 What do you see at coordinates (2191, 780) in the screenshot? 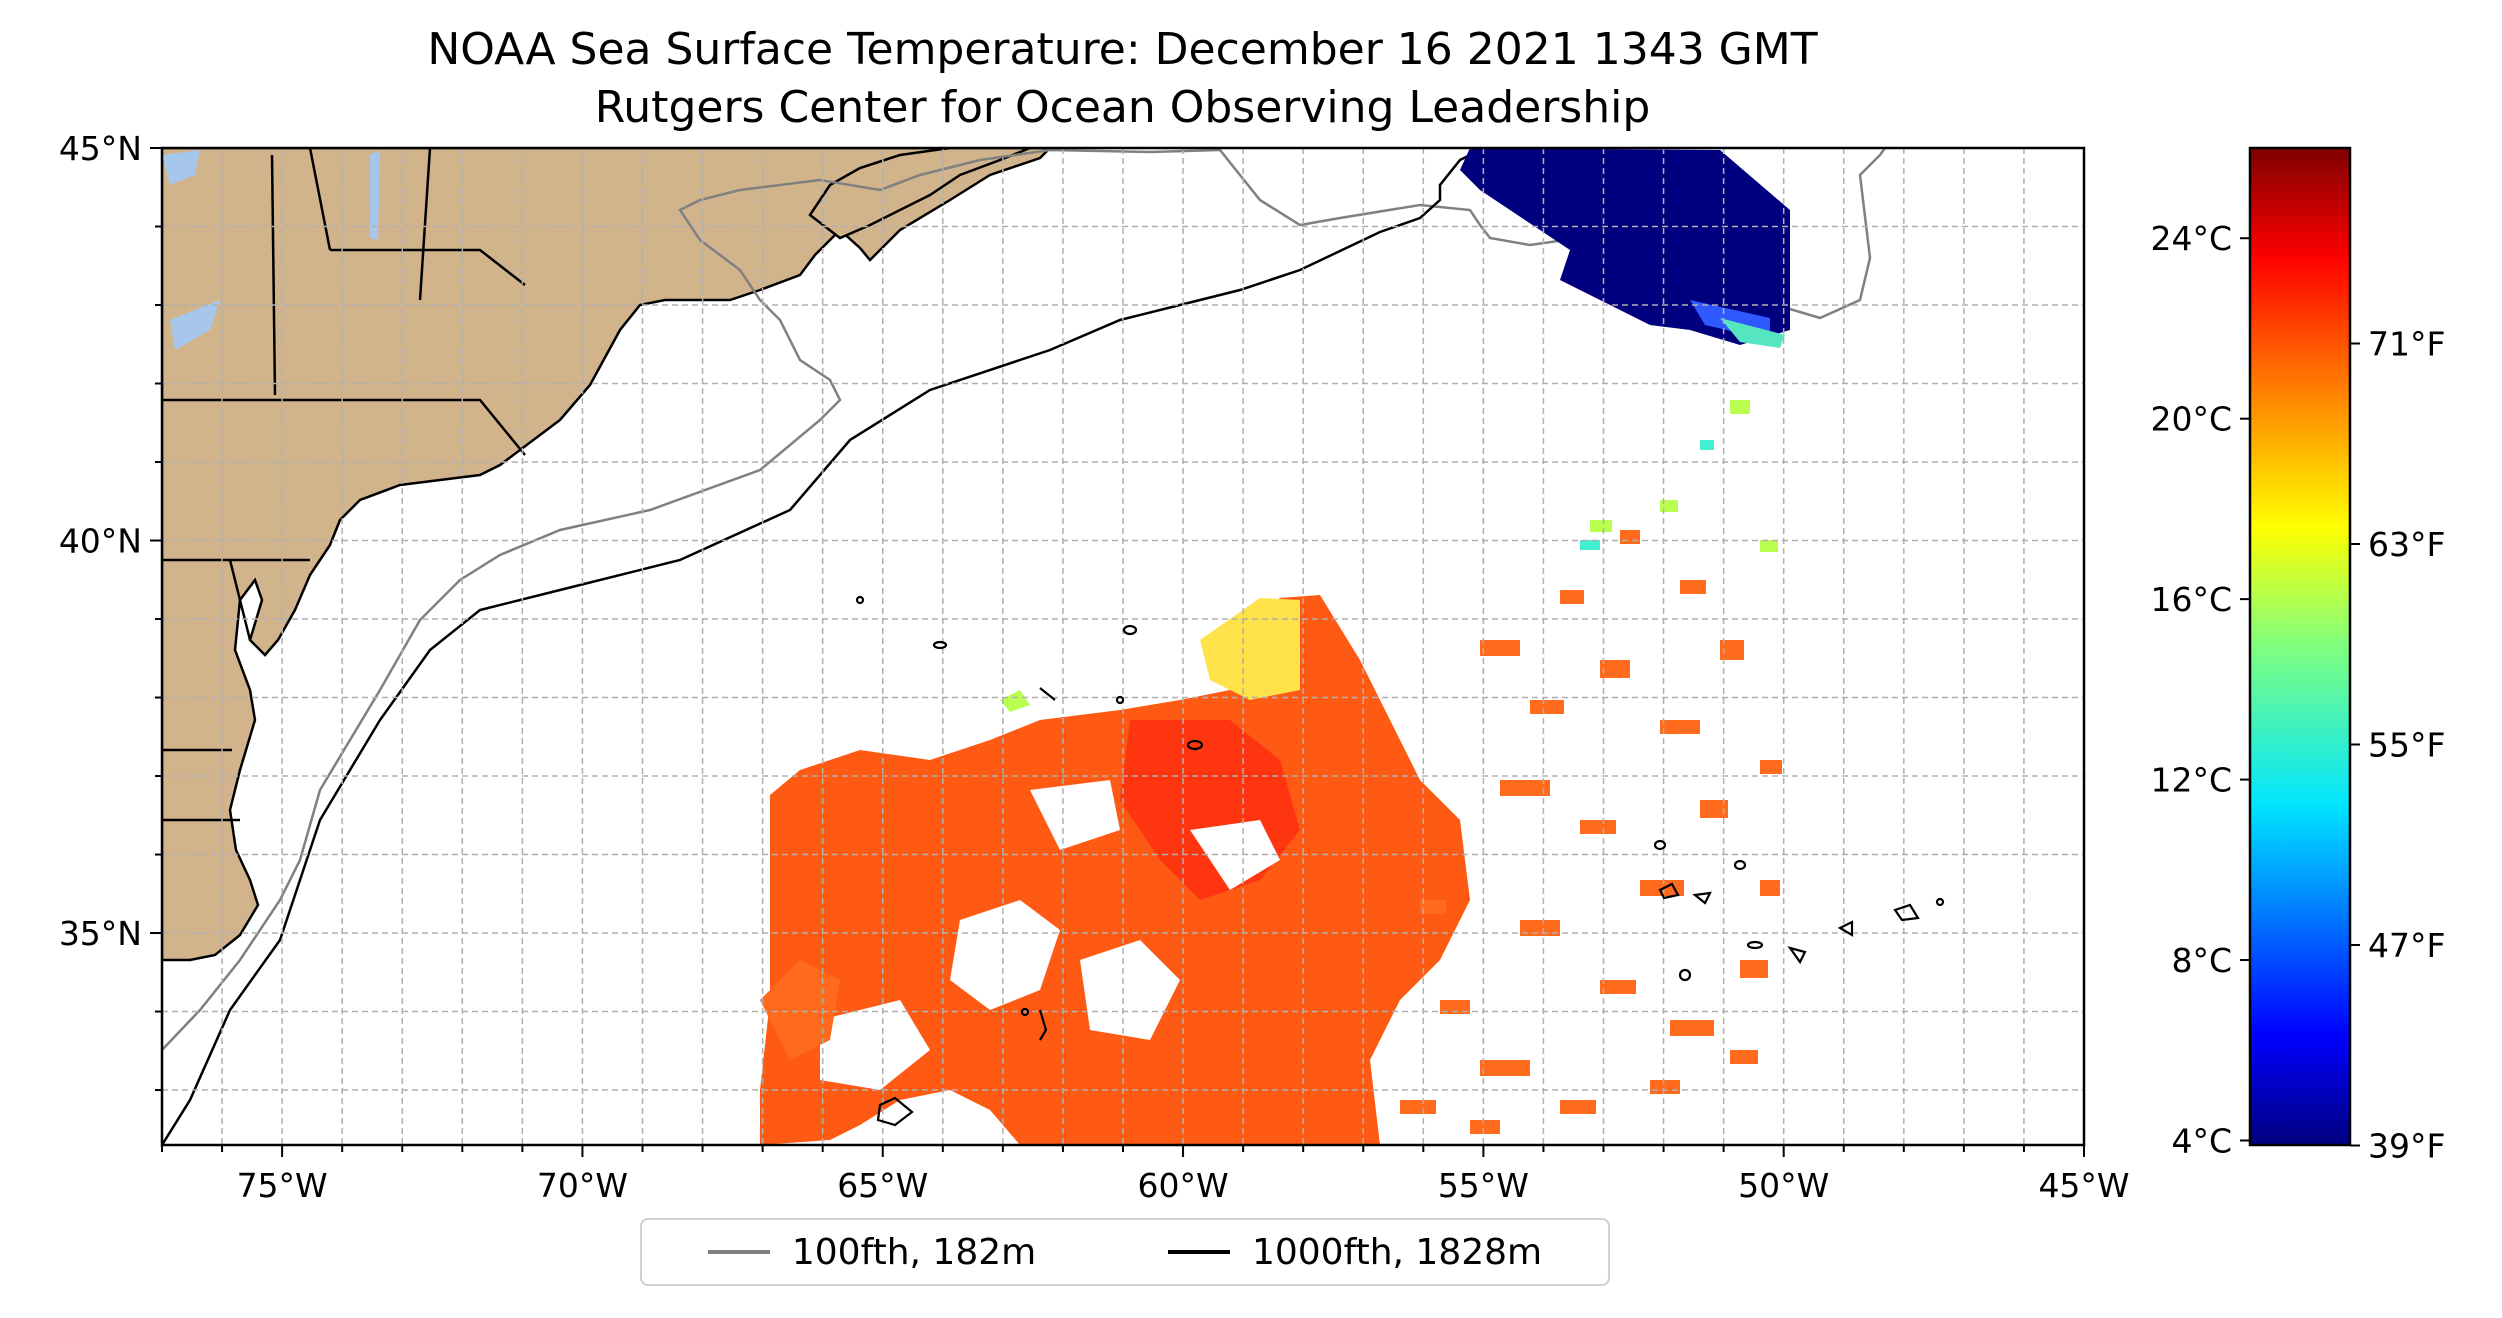
I see `celsius-tick-label: 12°C` at bounding box center [2191, 780].